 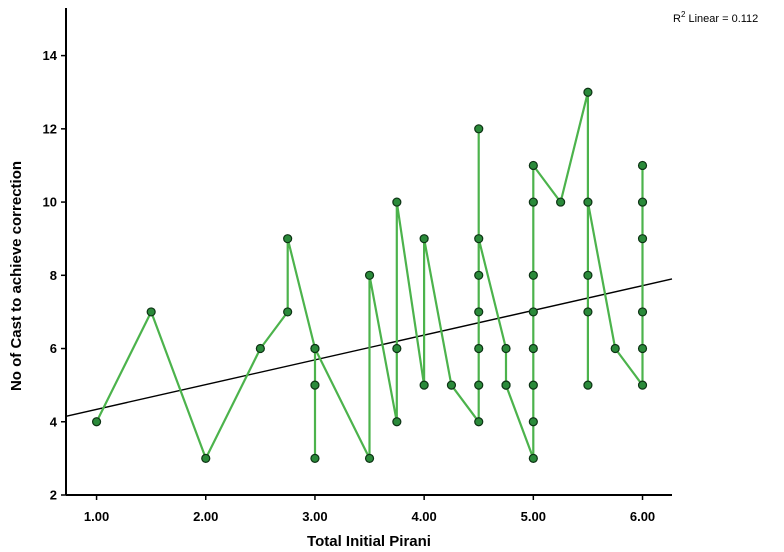 I want to click on y-tick-label: 12, so click(x=50, y=128).